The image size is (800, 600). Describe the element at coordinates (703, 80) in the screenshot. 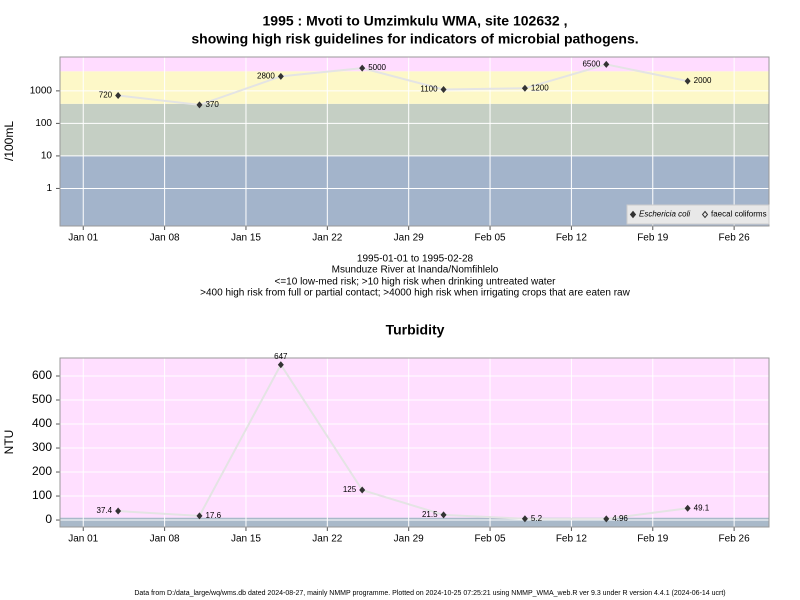

I see `data-label: 2000` at that location.